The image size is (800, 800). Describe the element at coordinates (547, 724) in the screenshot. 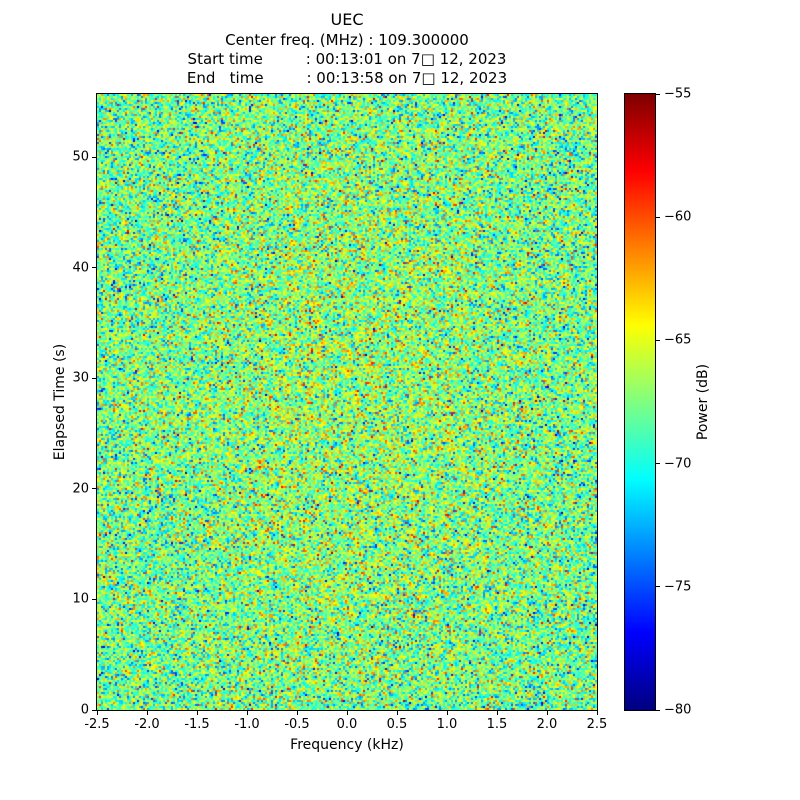

I see `x-tick-label: 2.0` at that location.